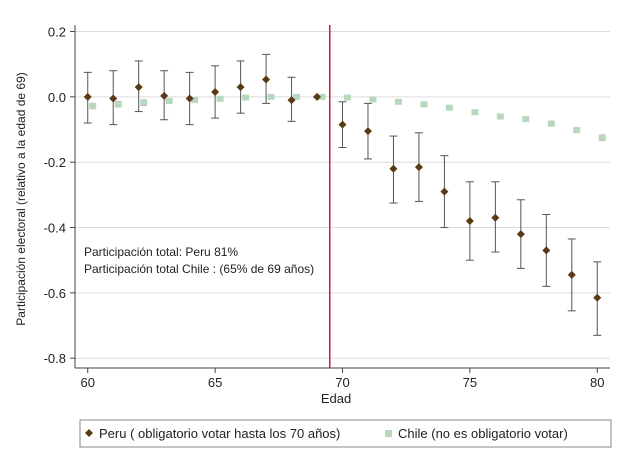  What do you see at coordinates (57, 32) in the screenshot?
I see `y-tick-label: 0.2` at bounding box center [57, 32].